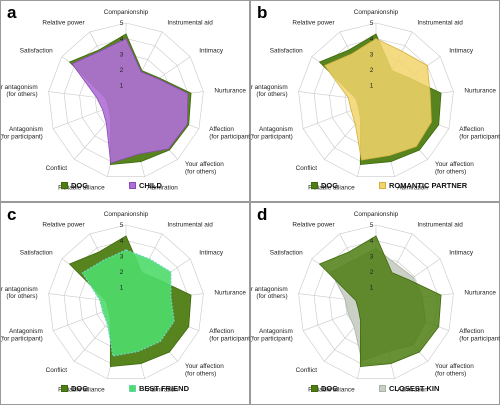  Describe the element at coordinates (22, 335) in the screenshot. I see `axis-label-antagonism-for-participant: Antagonism (for participant)` at that location.